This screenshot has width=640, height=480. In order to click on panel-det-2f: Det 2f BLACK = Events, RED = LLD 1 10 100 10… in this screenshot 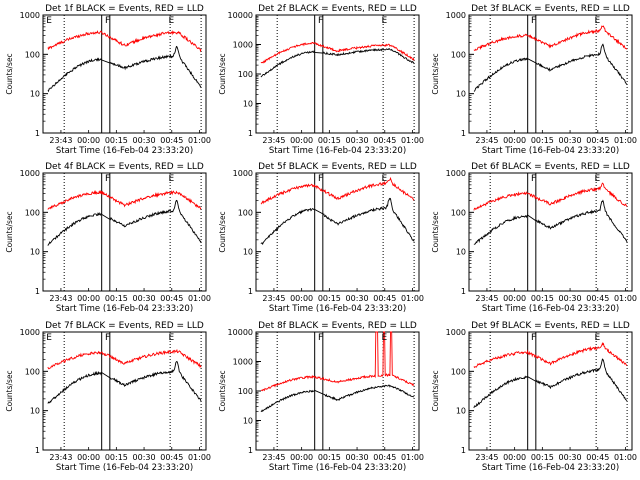, I will do `click(321, 80)`.